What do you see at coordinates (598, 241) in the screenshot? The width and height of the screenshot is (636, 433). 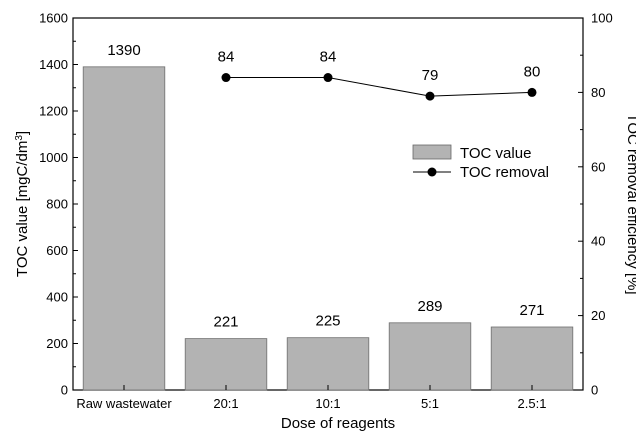 I see `right-tick-label: 40` at bounding box center [598, 241].